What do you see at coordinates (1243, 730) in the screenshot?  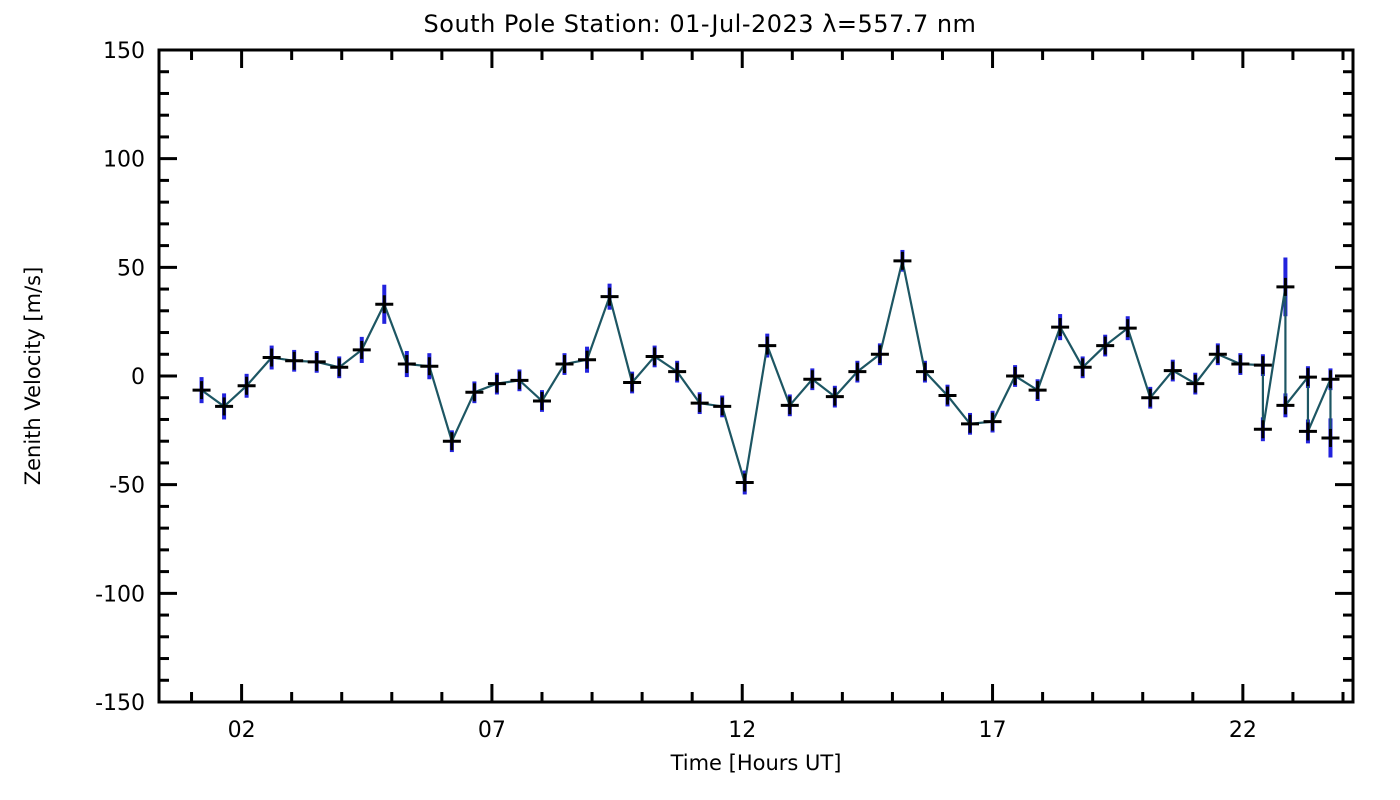 I see `x-tick-label: 22` at bounding box center [1243, 730].